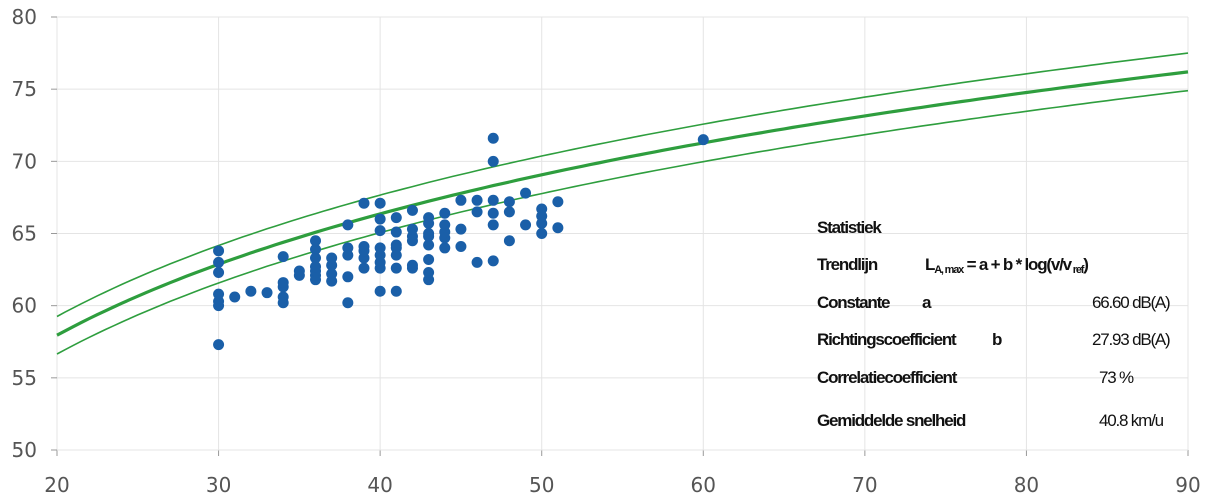 Image resolution: width=1209 pixels, height=500 pixels. What do you see at coordinates (24, 450) in the screenshot?
I see `y-tick-label: 50` at bounding box center [24, 450].